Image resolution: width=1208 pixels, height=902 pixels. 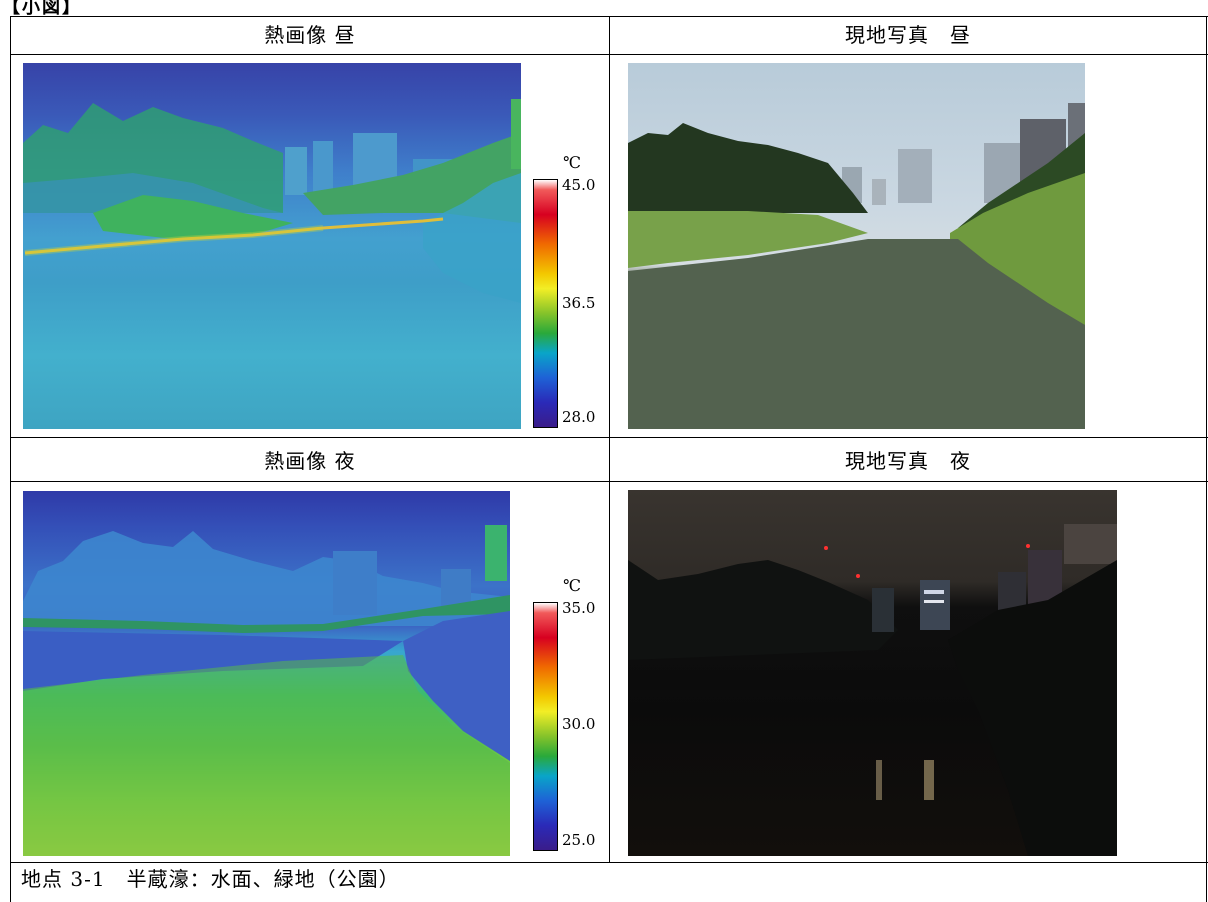 I want to click on thermal-day-title: 熱画像 昼, so click(x=310, y=35).